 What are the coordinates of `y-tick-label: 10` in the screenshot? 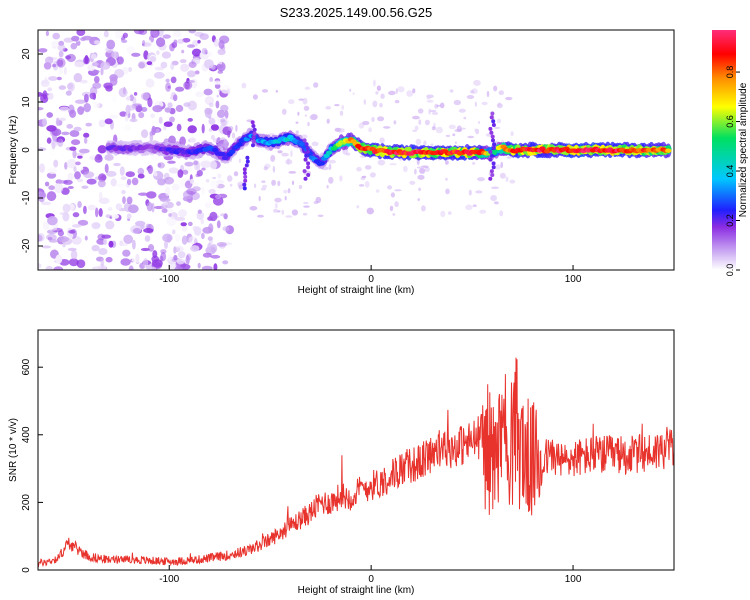 It's located at (26, 102).